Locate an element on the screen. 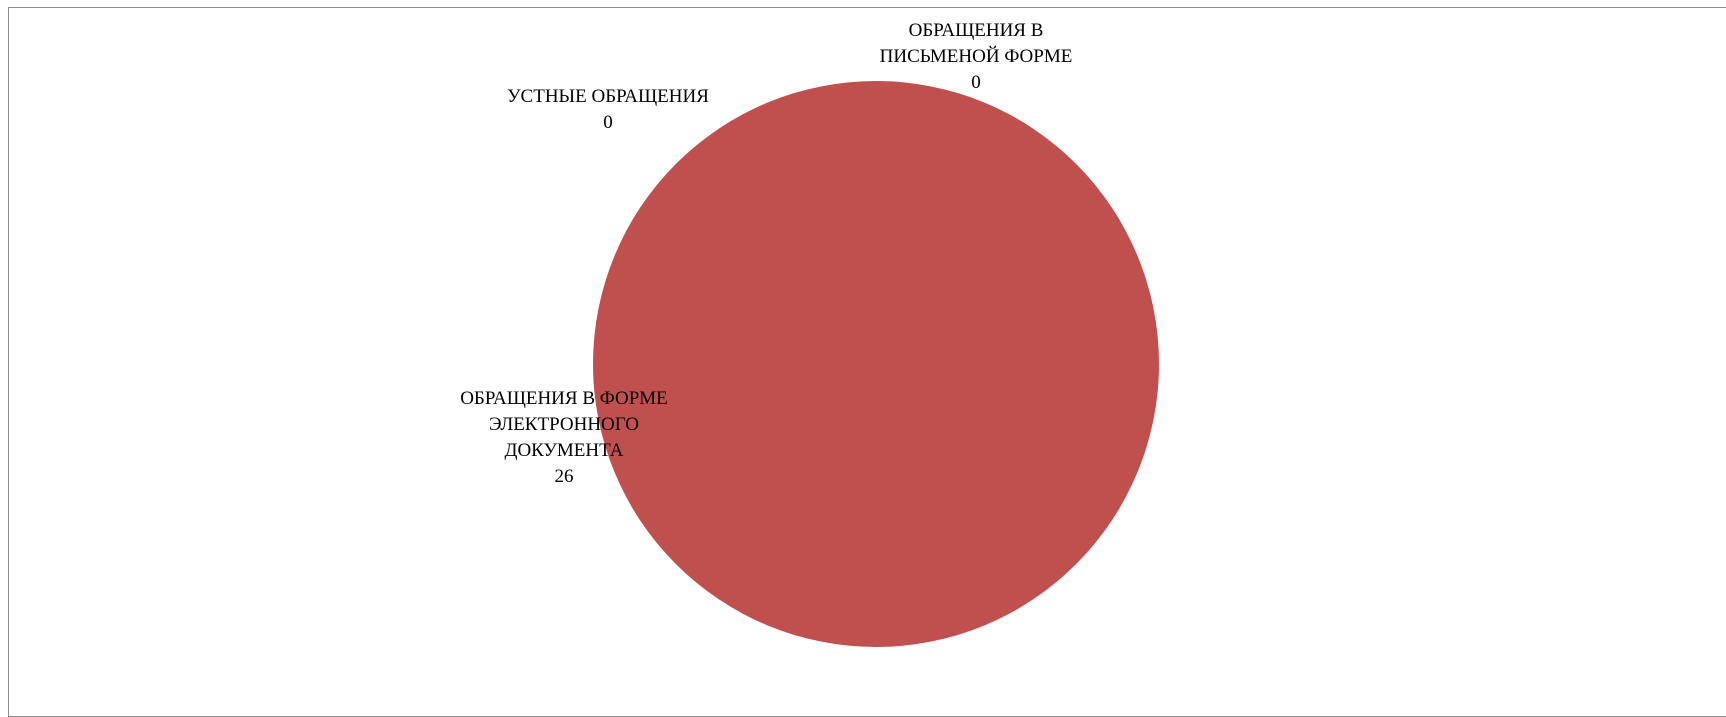  data-label-1: УСТНЫЕ ОБРАЩЕНИЯ 0 is located at coordinates (608, 109).